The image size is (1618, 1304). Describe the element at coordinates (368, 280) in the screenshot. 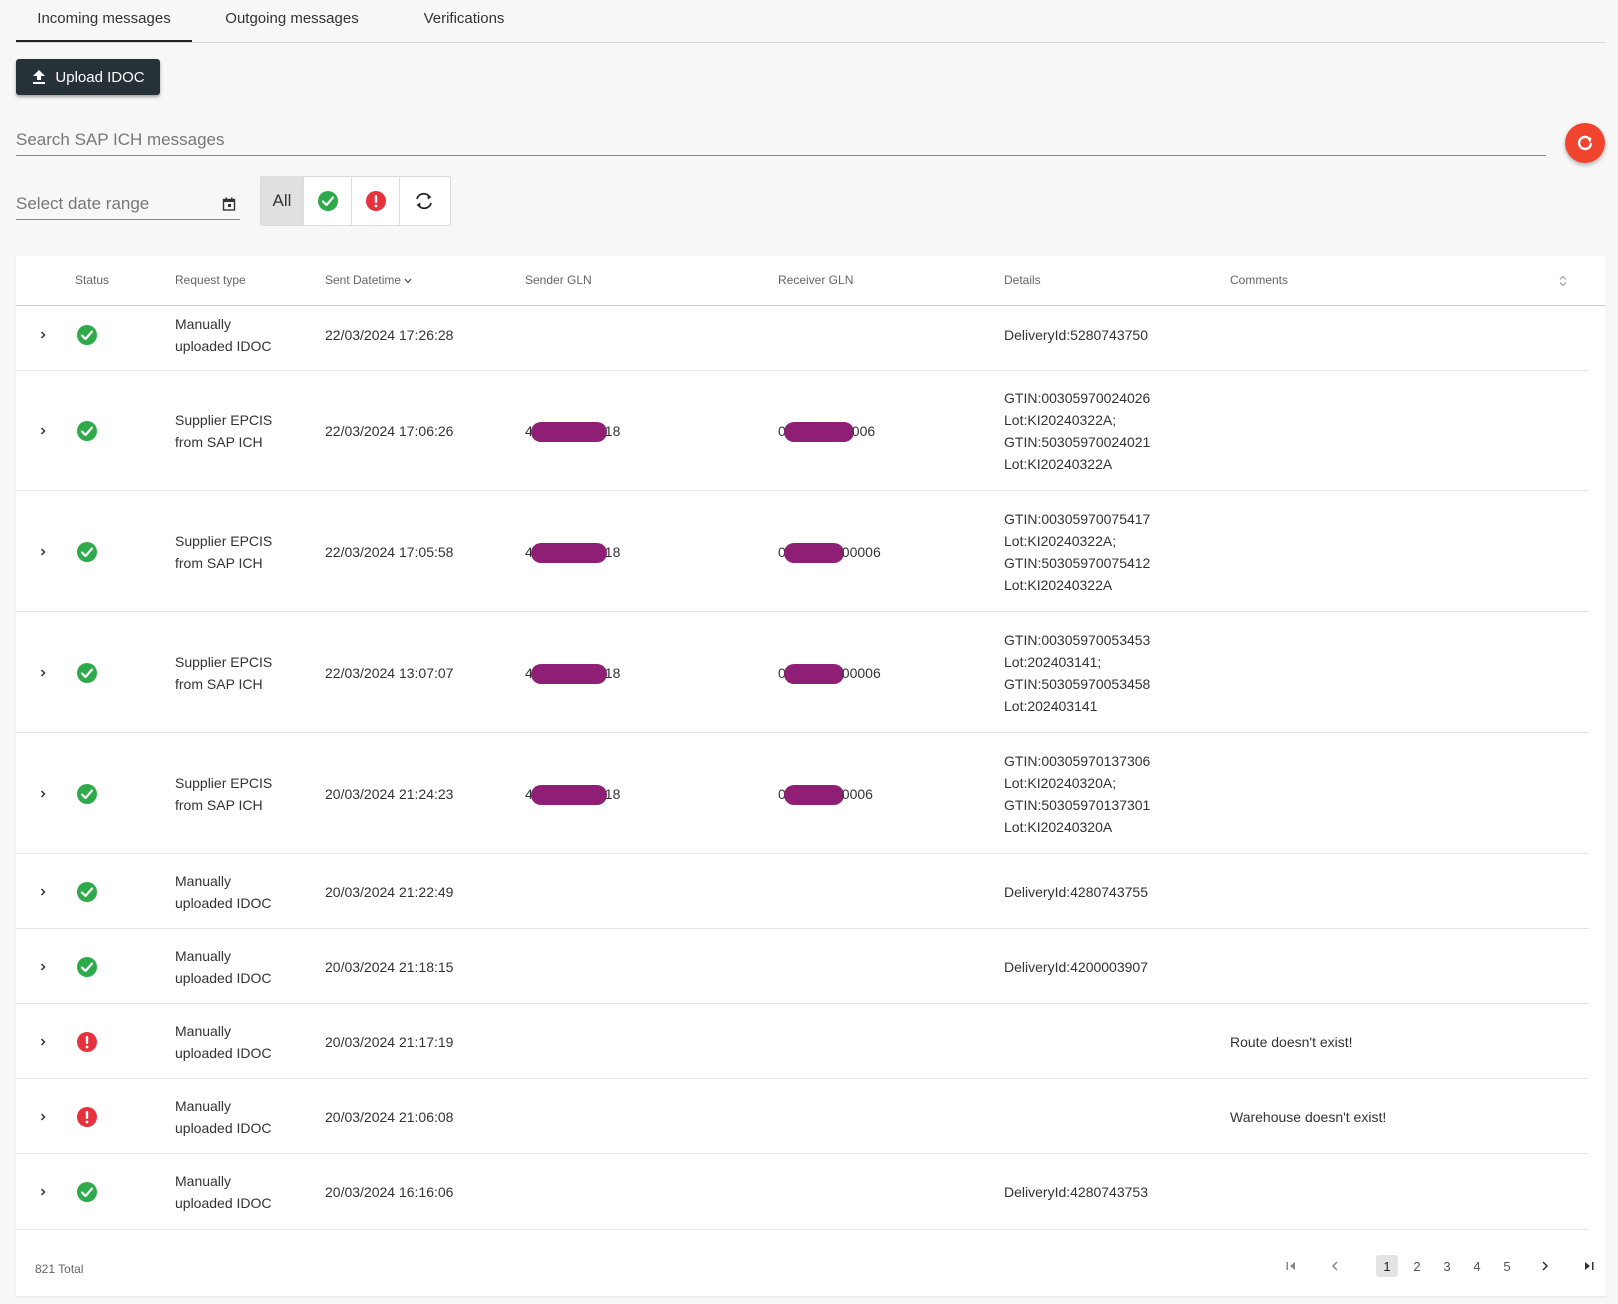

I see `header-sent-datetime: Sent Datetime` at that location.